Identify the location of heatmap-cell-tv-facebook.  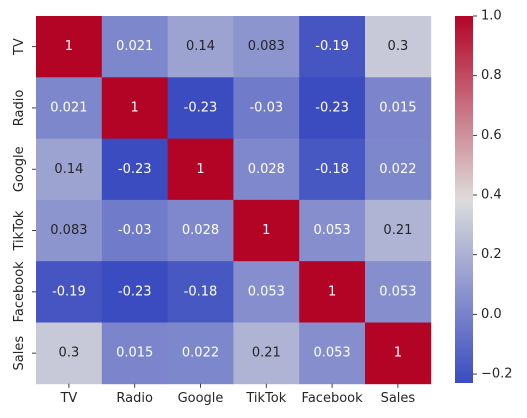
(332, 47).